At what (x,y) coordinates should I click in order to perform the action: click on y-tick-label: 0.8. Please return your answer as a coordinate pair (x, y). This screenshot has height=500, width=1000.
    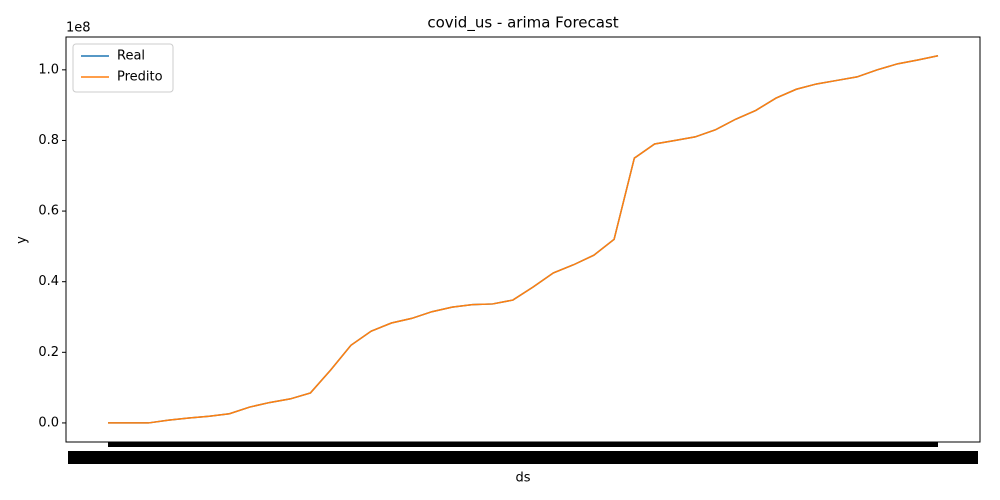
    Looking at the image, I should click on (48, 140).